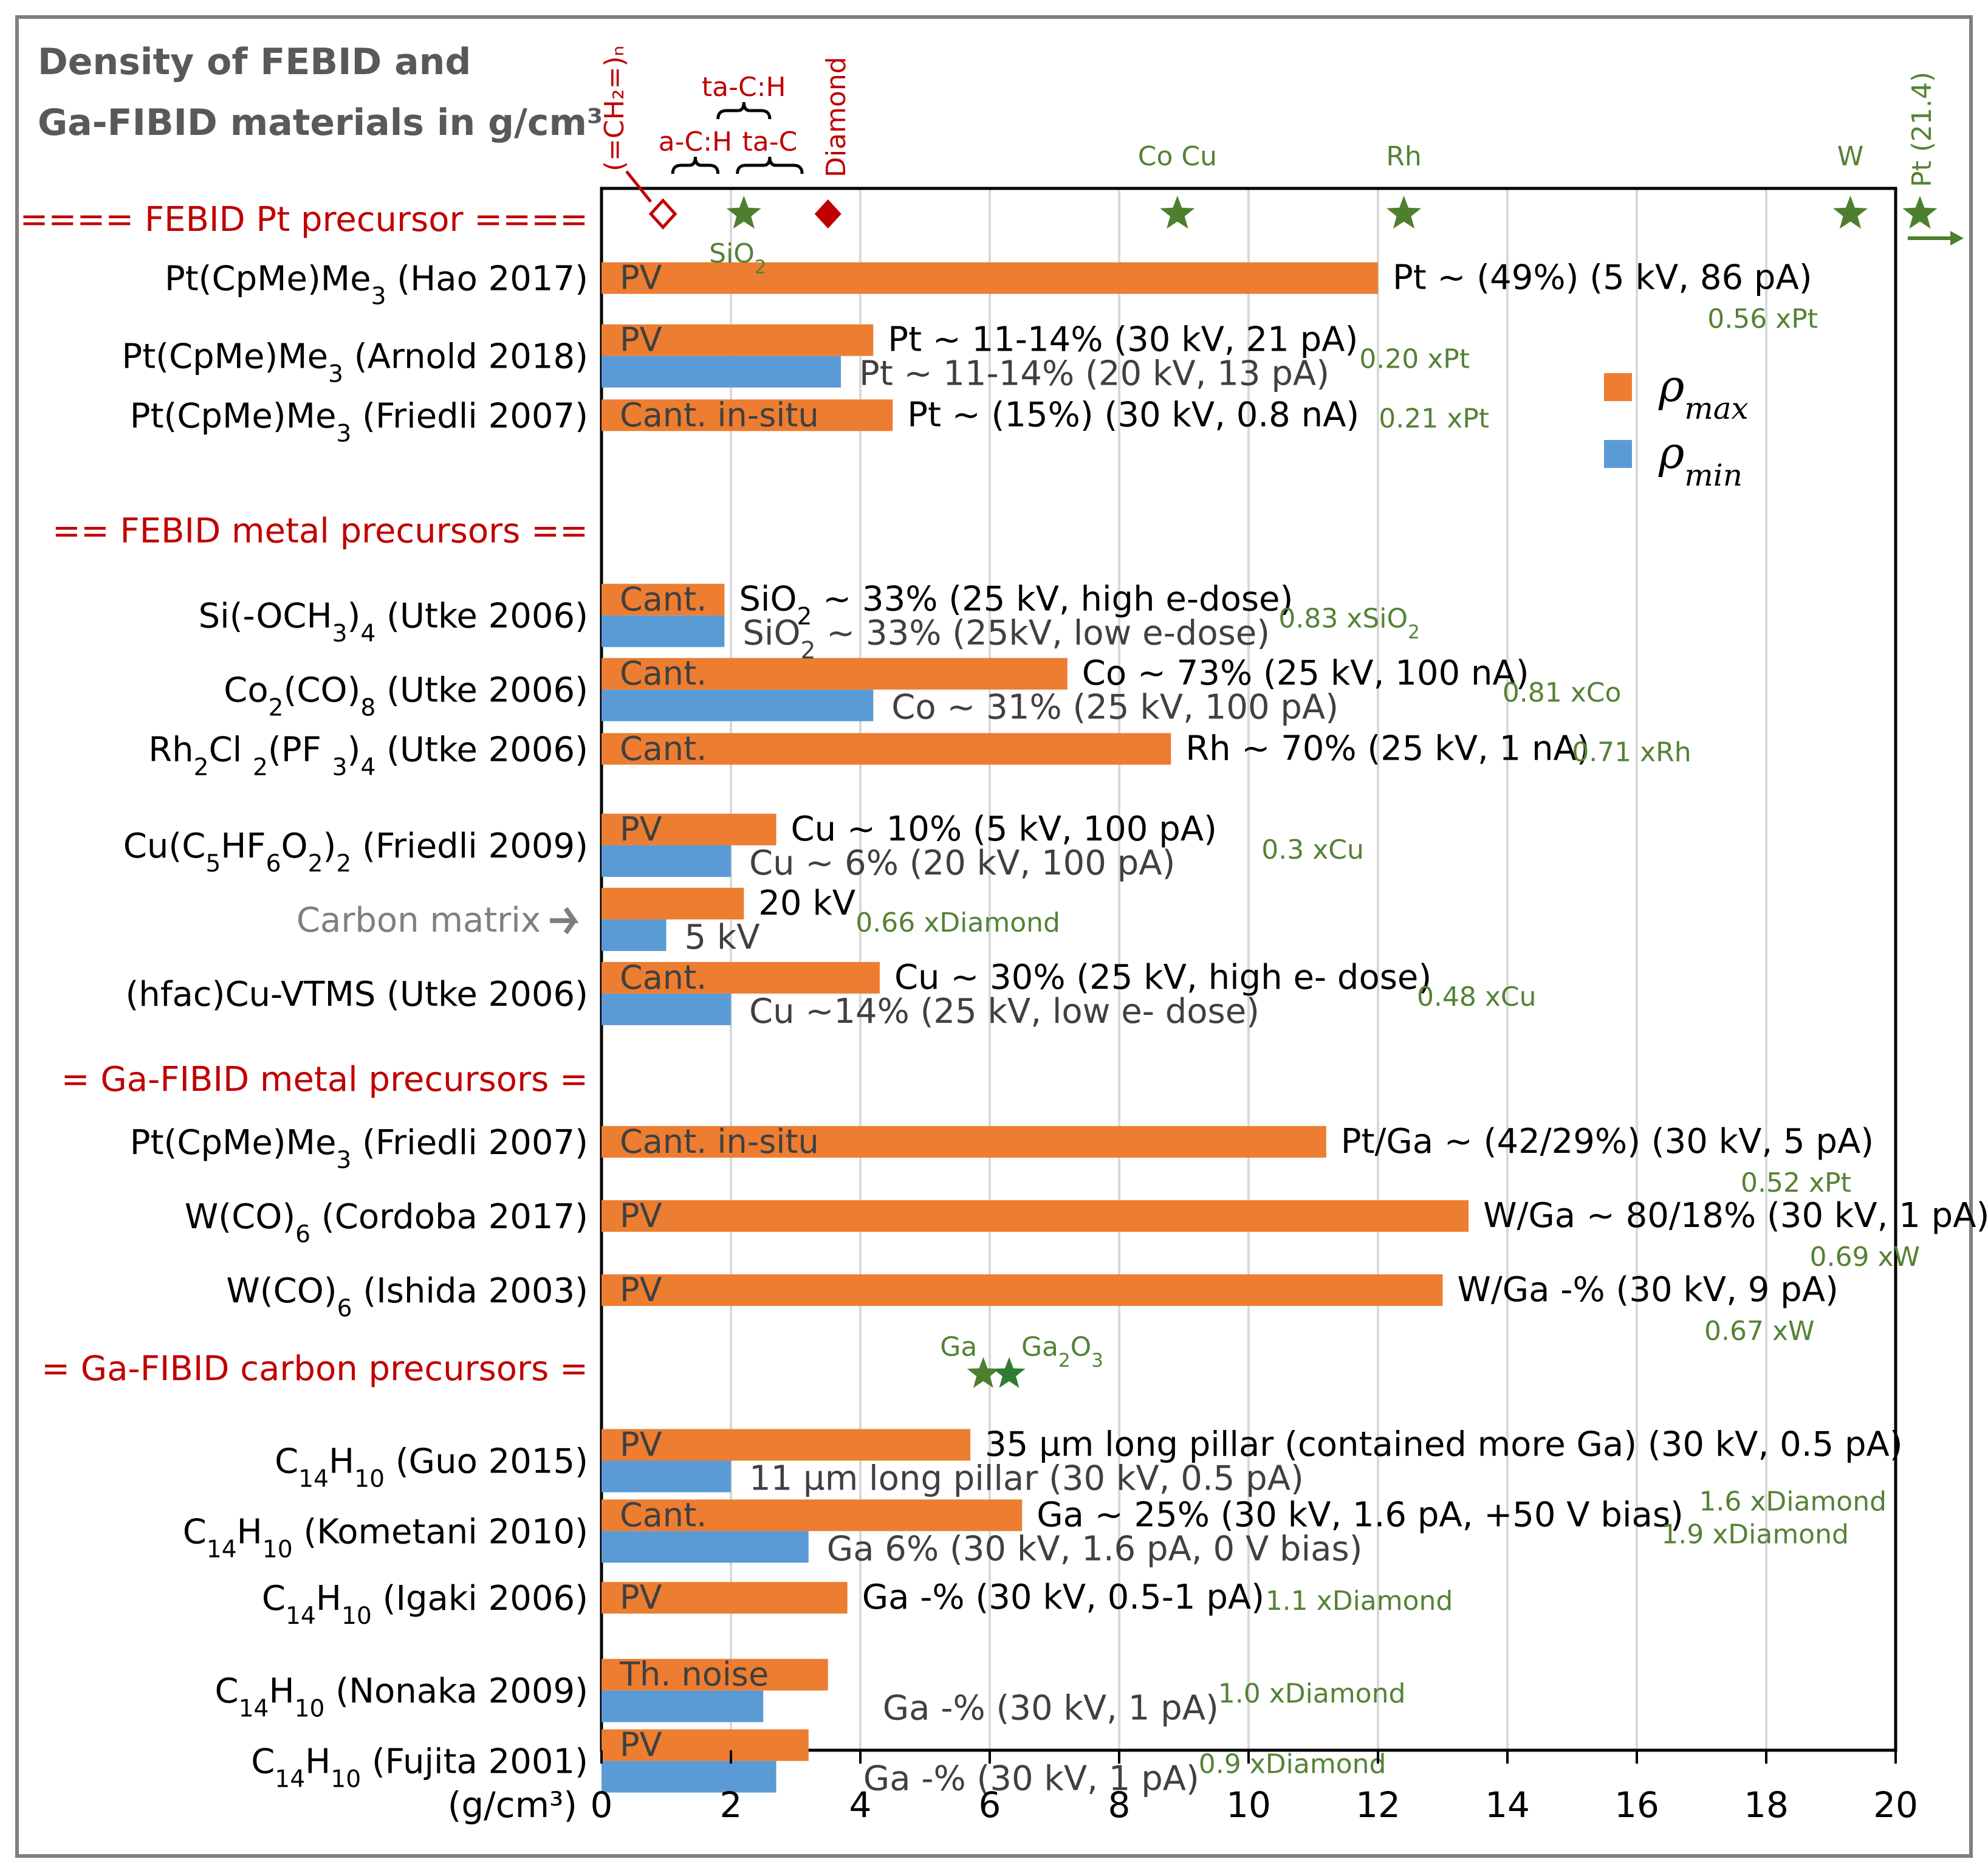  What do you see at coordinates (564, 921) in the screenshot?
I see `carbon-arrow-icon` at bounding box center [564, 921].